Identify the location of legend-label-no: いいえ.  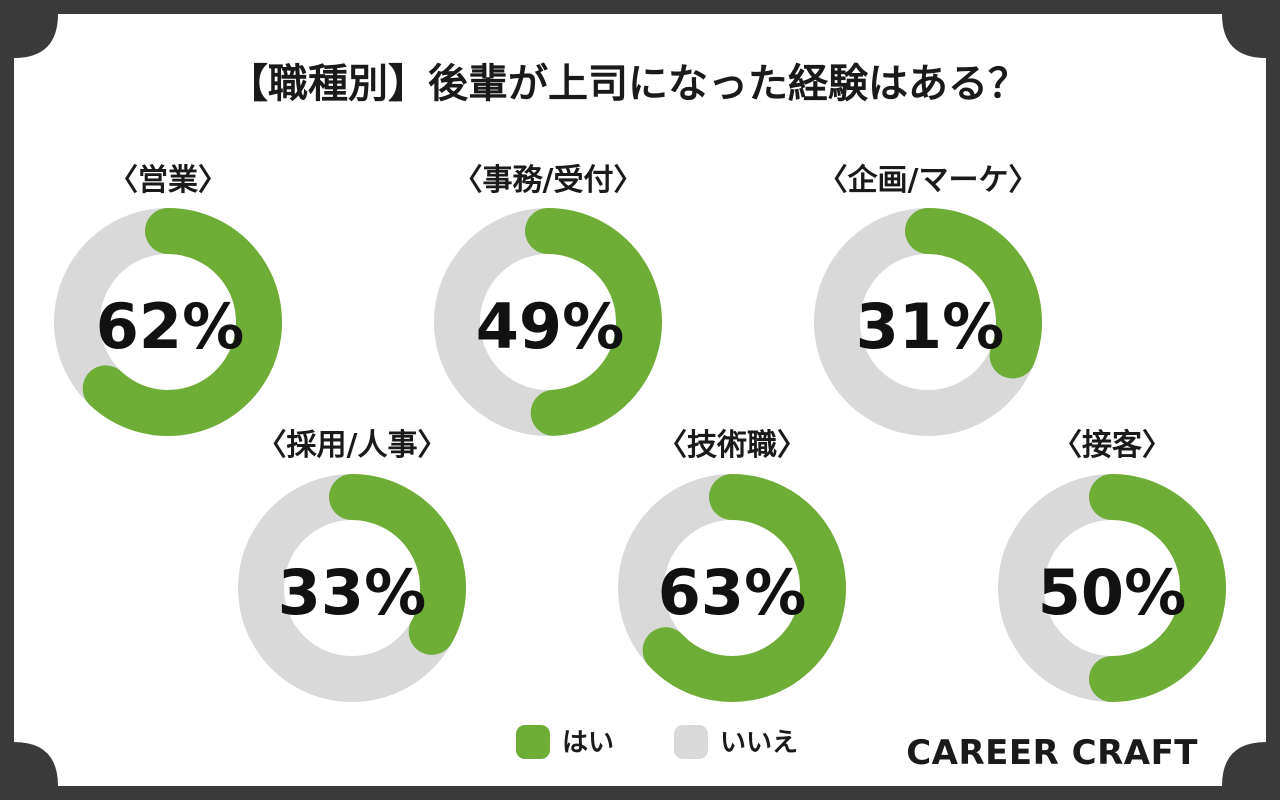
(759, 743).